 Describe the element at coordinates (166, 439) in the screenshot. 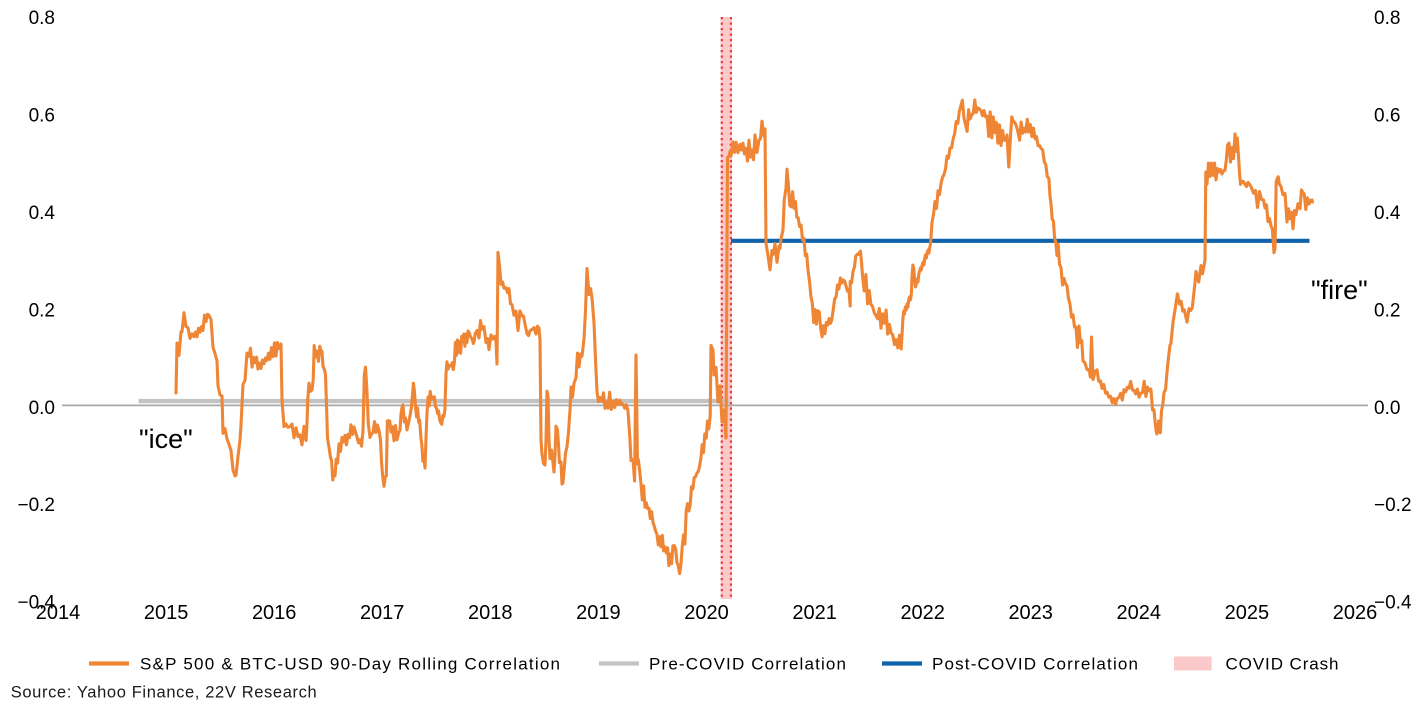

I see `svg-text: "ice"` at that location.